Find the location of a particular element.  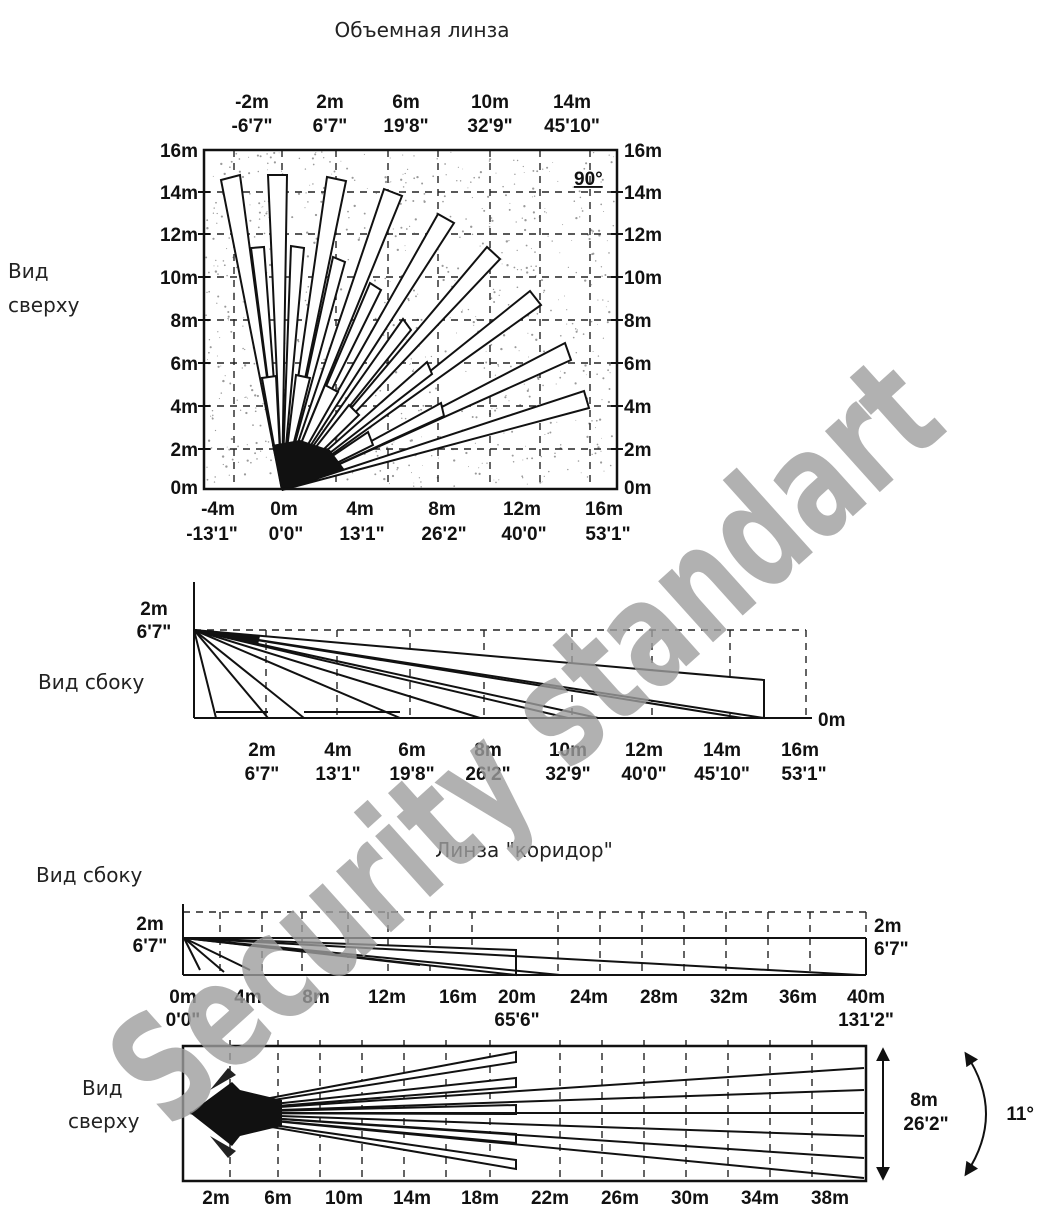

right-axis-0m: 0m is located at coordinates (637, 488).